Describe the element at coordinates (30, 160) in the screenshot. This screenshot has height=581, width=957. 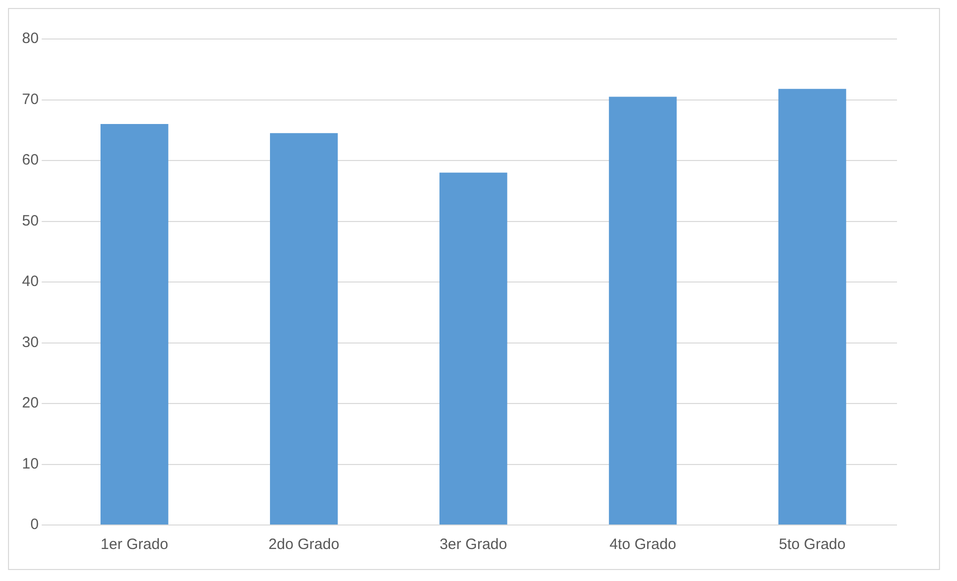
I see `y-tick-label: 60` at that location.